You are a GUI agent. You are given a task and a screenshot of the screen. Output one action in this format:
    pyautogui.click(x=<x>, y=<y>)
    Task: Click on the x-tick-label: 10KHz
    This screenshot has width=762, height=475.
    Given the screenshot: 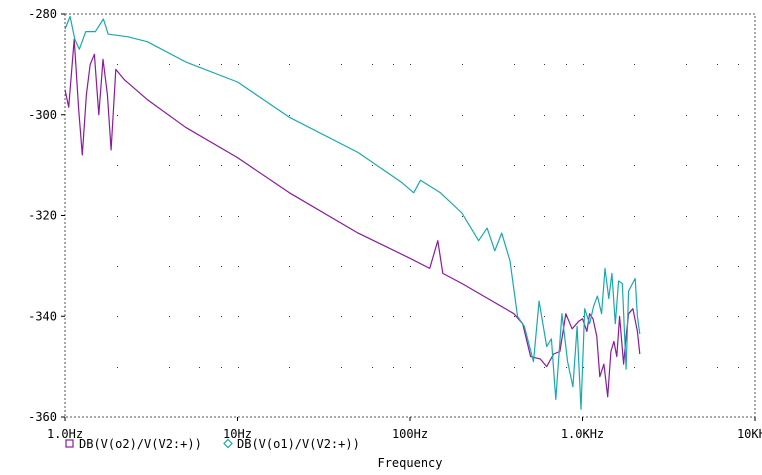 What is the action you would take?
    pyautogui.click(x=749, y=434)
    